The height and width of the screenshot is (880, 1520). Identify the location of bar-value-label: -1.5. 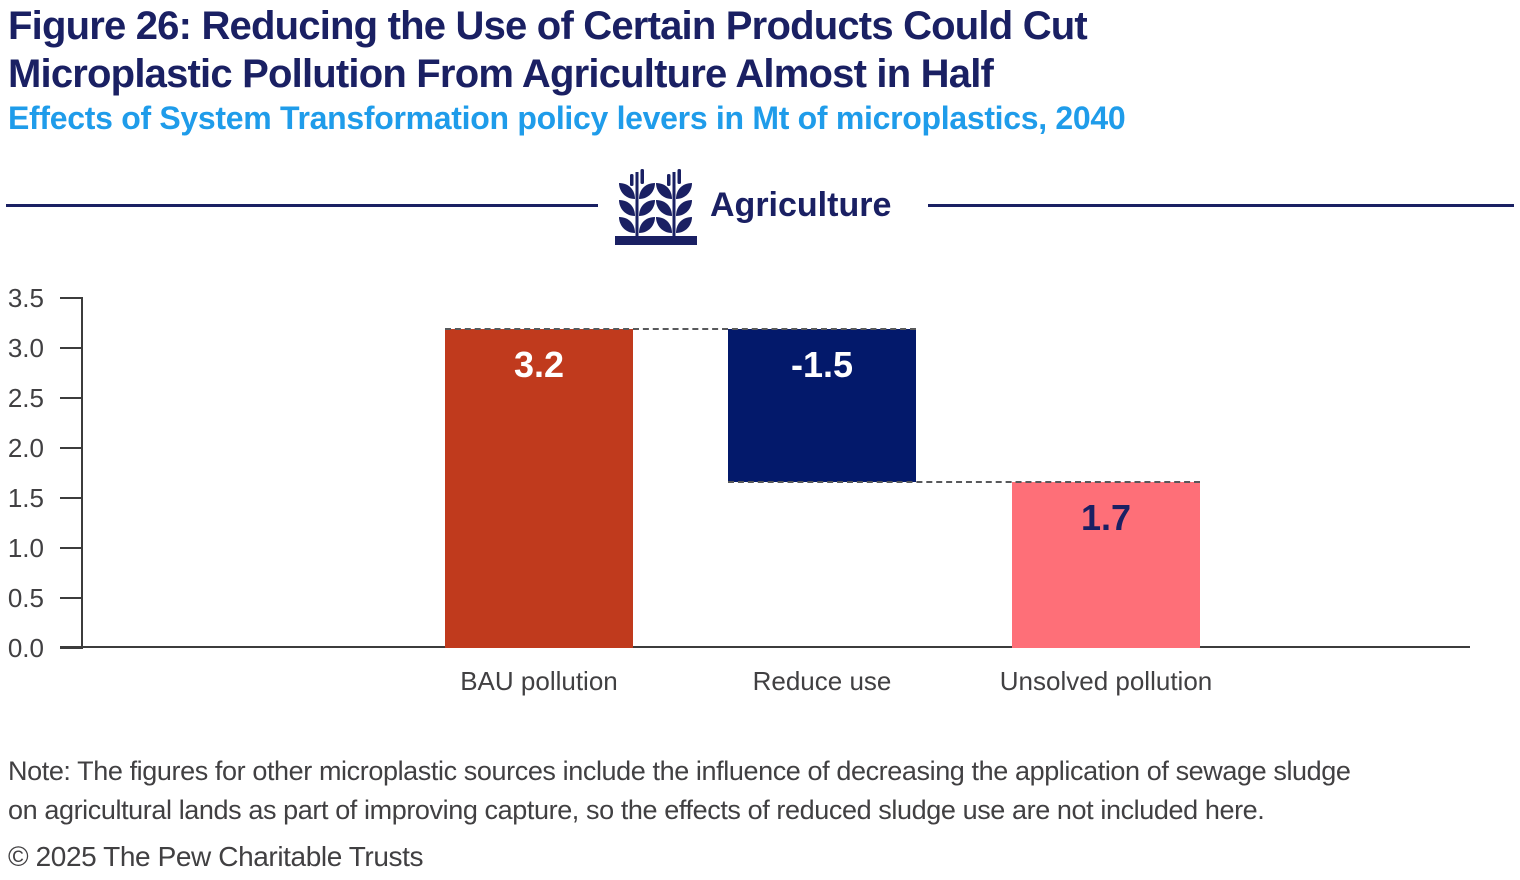
(822, 364).